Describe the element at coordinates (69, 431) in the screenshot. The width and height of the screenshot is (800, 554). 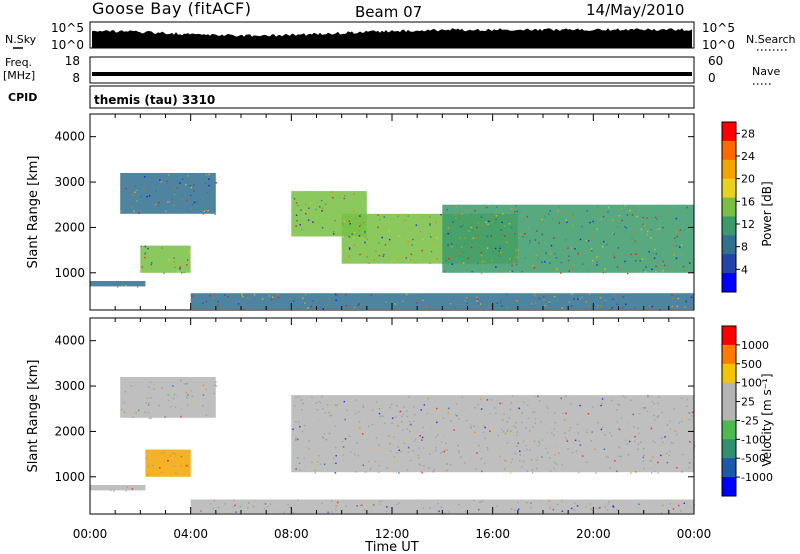
I see `y-tick-label: 2000` at that location.